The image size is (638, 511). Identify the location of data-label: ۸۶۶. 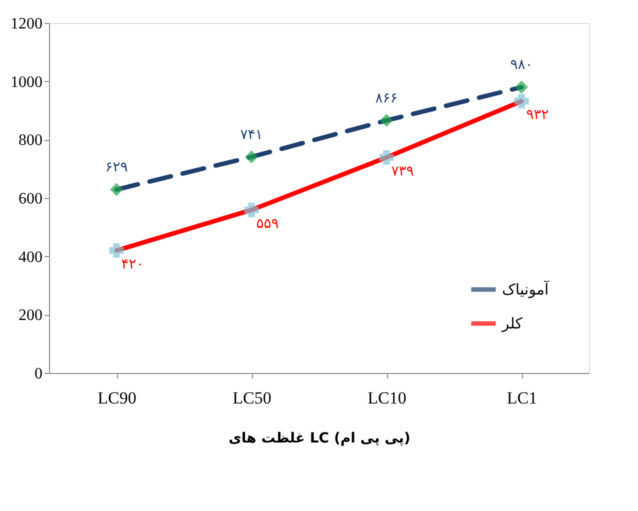
(386, 98).